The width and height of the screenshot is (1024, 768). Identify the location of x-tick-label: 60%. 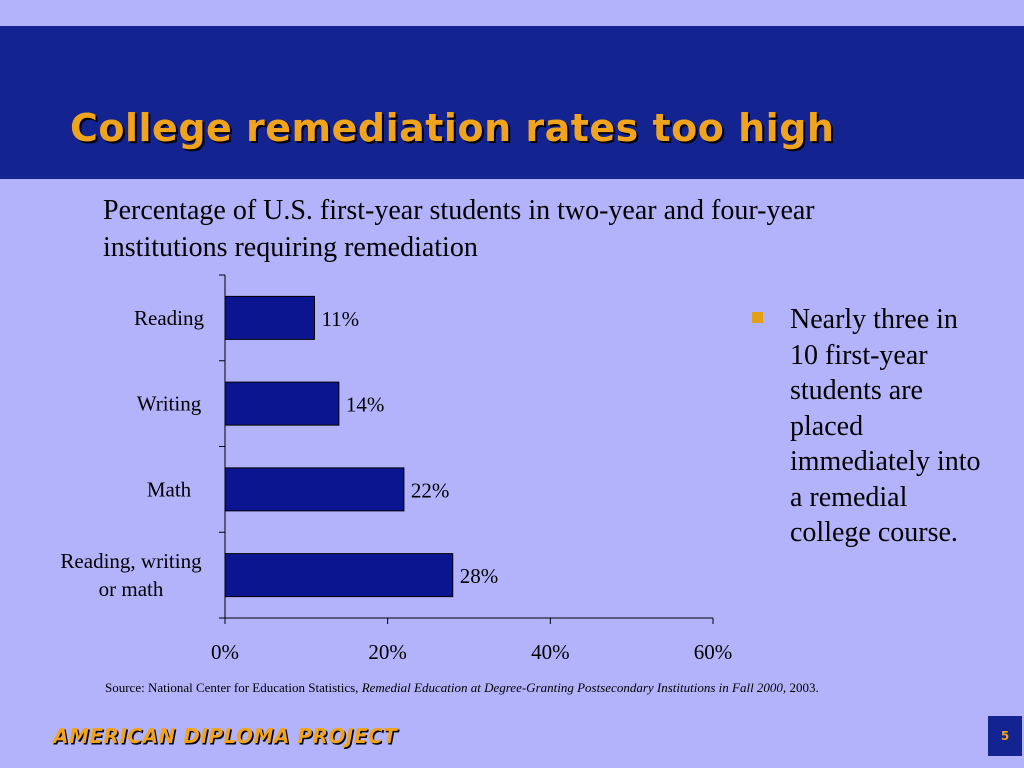
(713, 652).